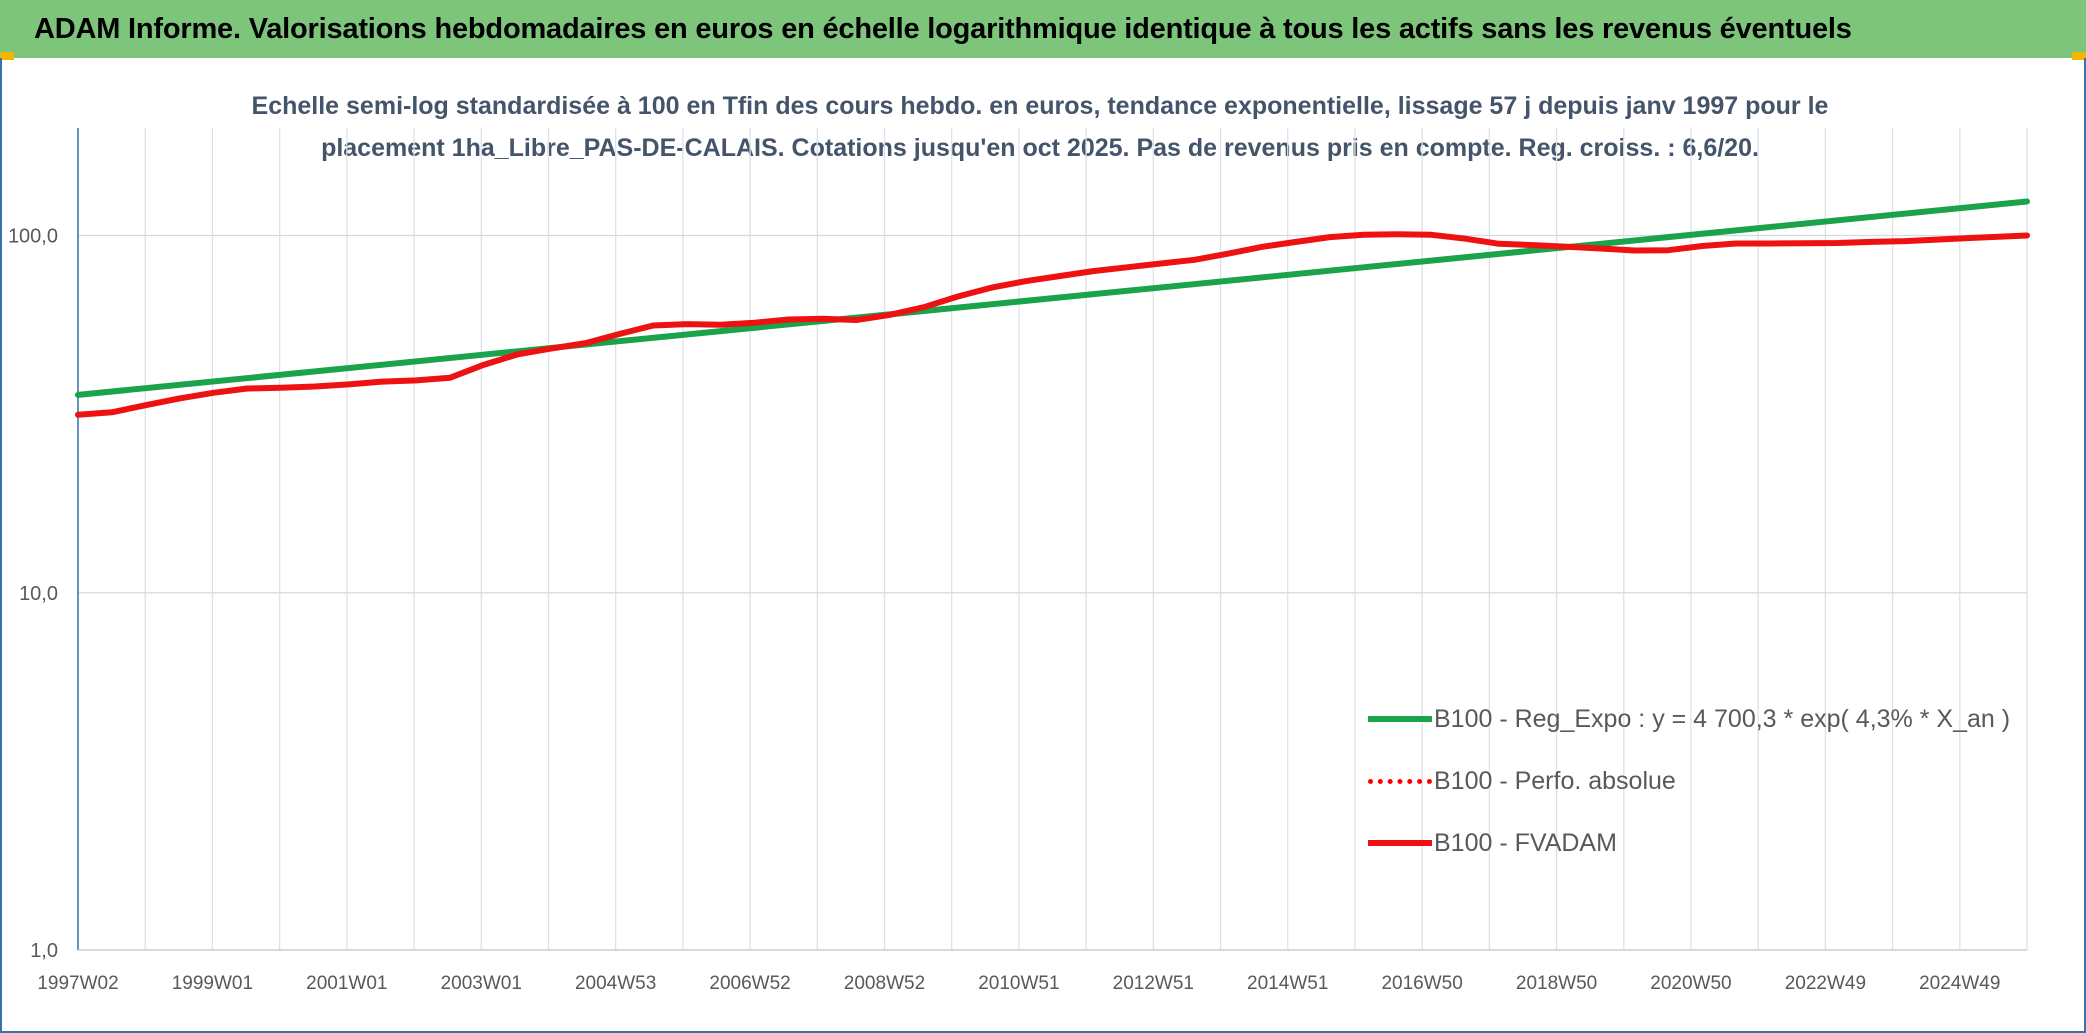  Describe the element at coordinates (38, 594) in the screenshot. I see `y-tick-label: 10,0` at that location.